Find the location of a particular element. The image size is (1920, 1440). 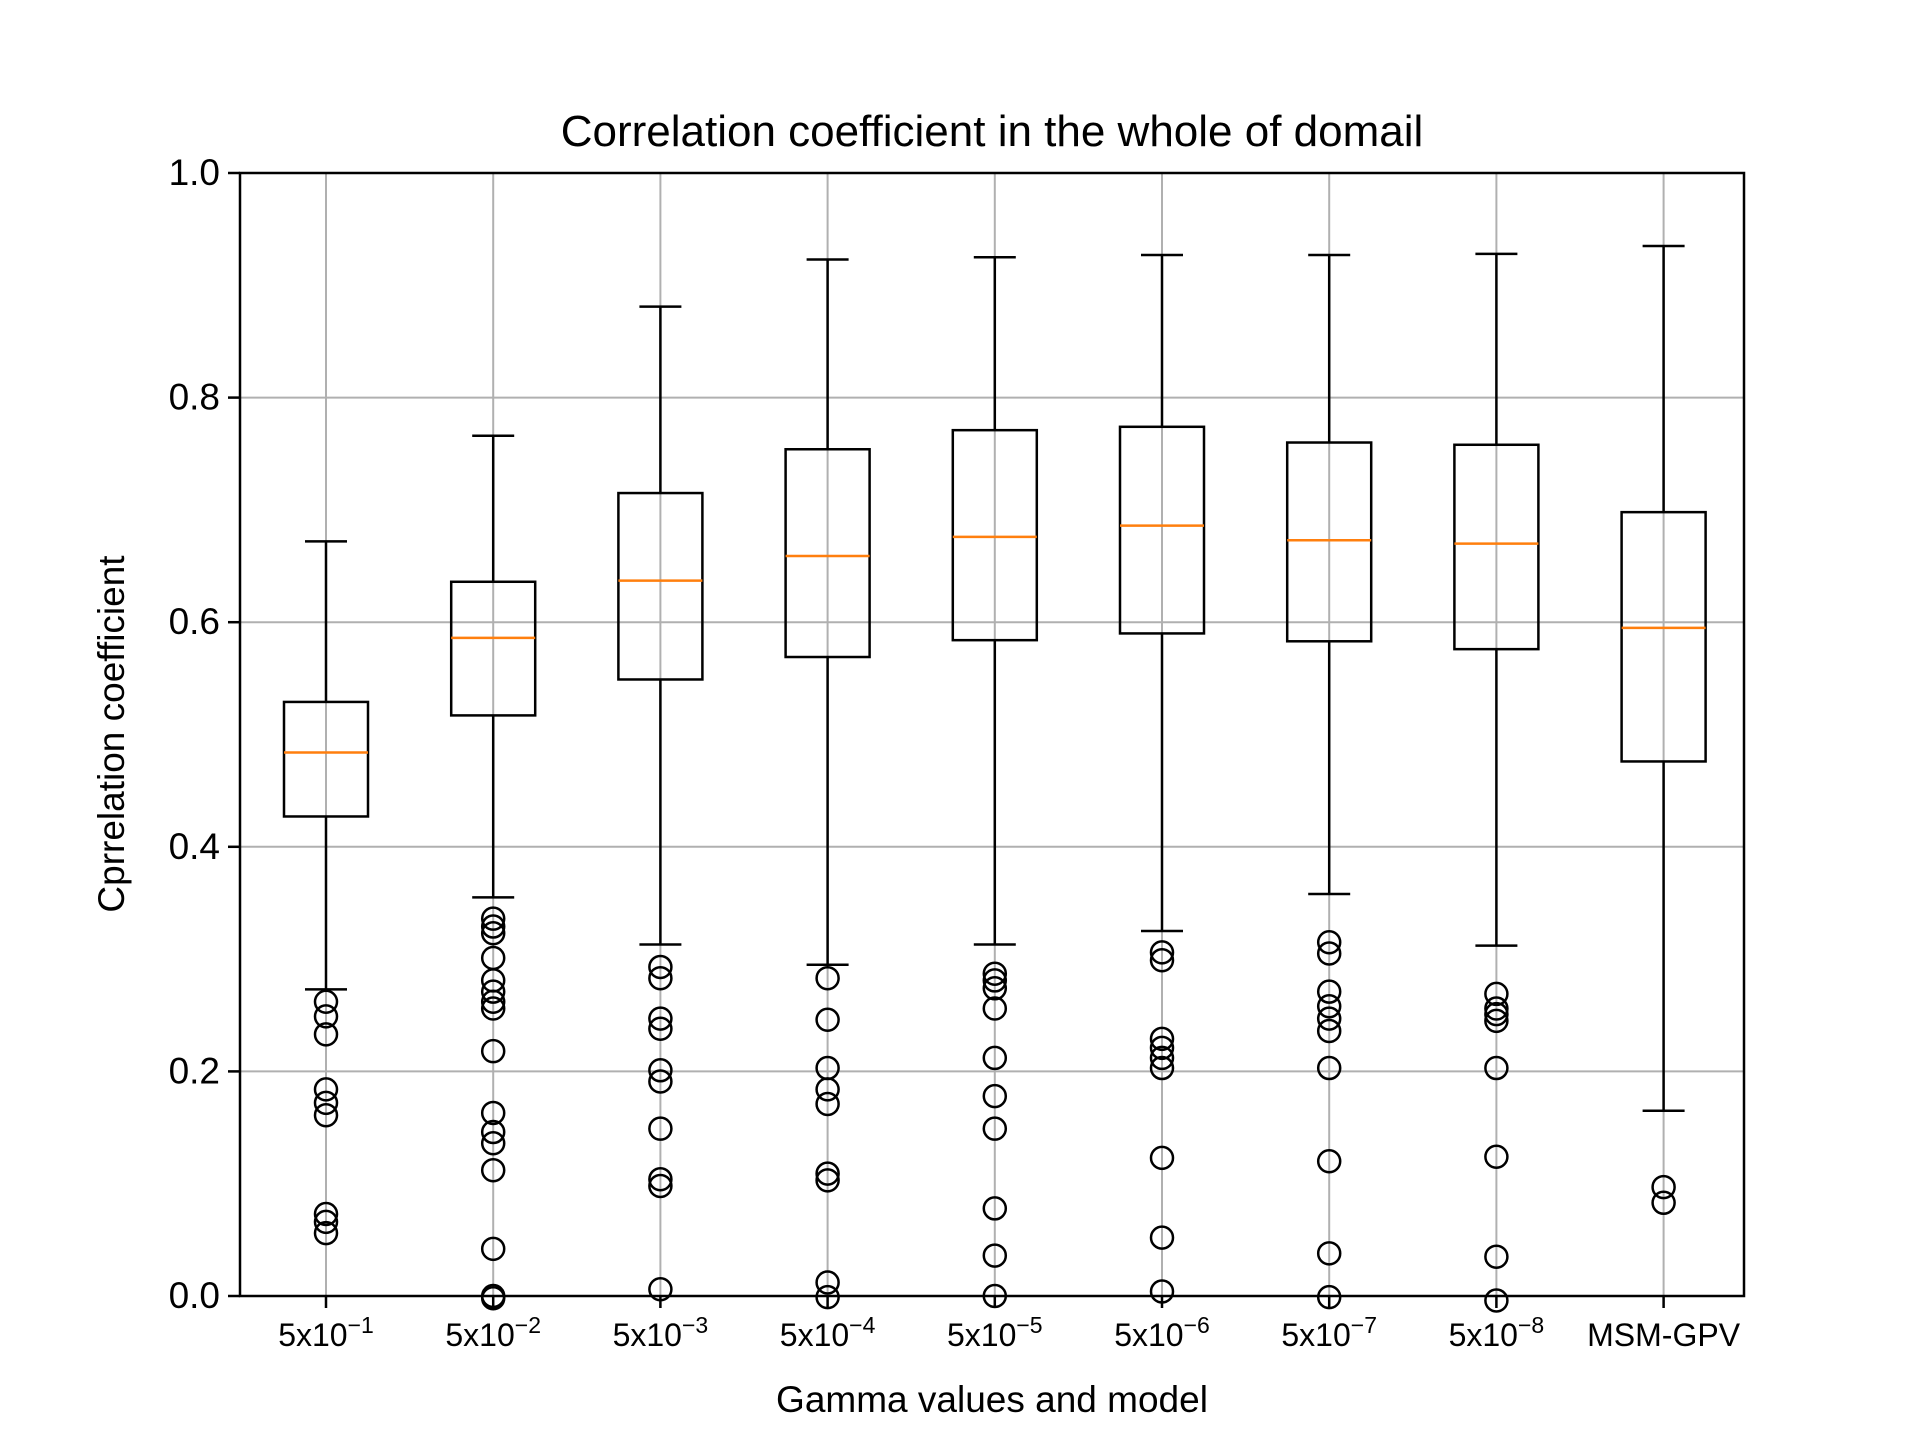

y-tick-label: 1.0 is located at coordinates (194, 172).